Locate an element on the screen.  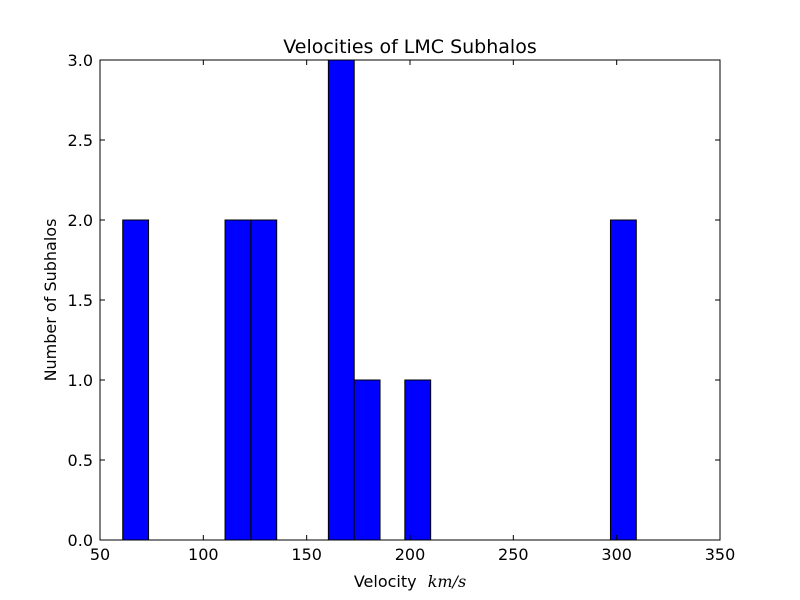
x-axis-label-text: Velocity is located at coordinates (385, 581).